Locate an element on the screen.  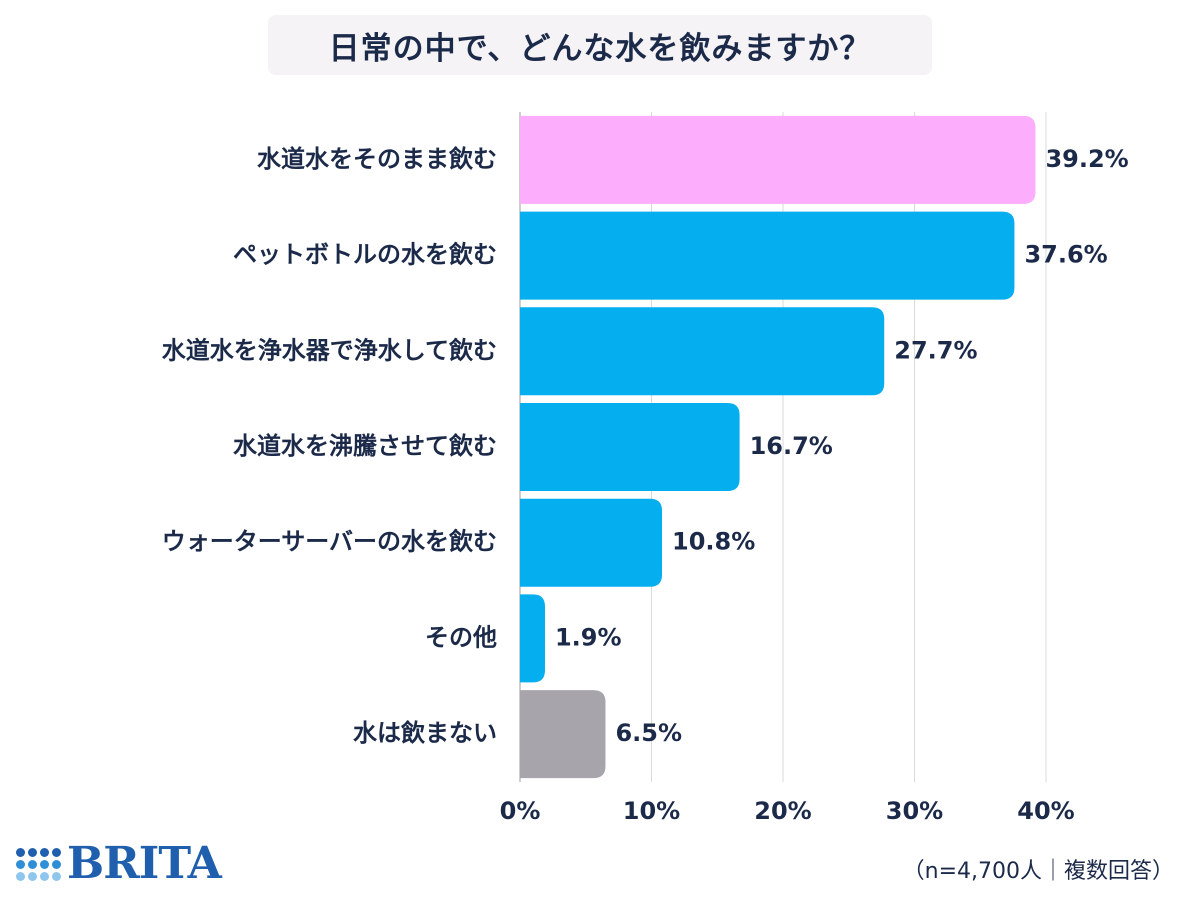
category-label: 水道水を浄水器で浄水して飲む is located at coordinates (329, 350).